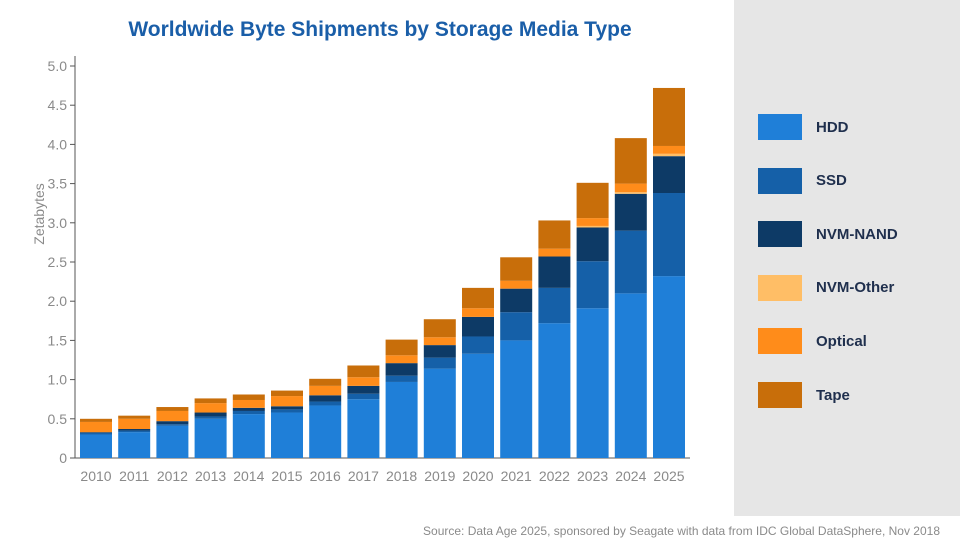 This screenshot has height=553, width=960. I want to click on y-tick-label: 3.0, so click(58, 223).